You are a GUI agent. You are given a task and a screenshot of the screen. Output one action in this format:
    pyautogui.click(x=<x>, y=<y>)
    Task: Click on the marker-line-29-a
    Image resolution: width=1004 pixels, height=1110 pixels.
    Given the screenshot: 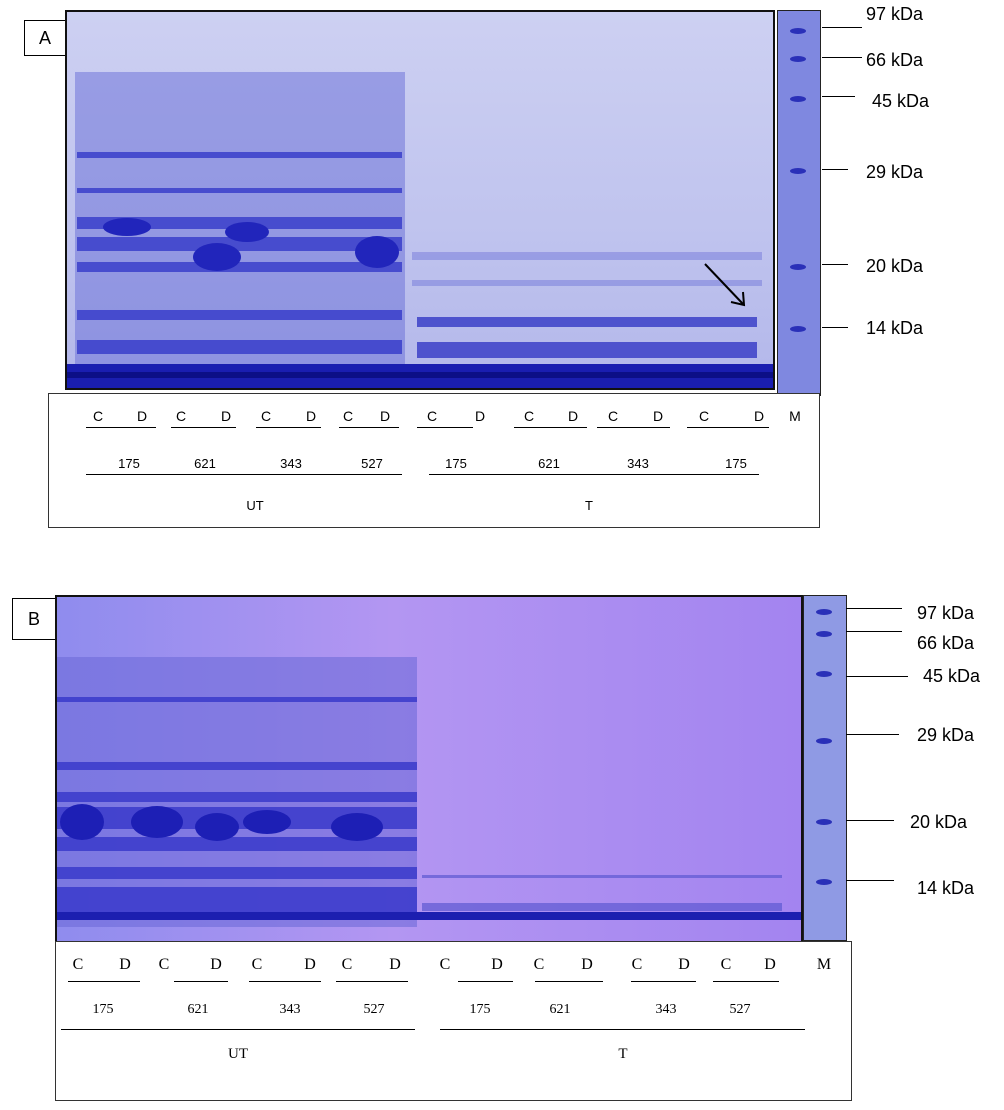 What is the action you would take?
    pyautogui.click(x=835, y=169)
    